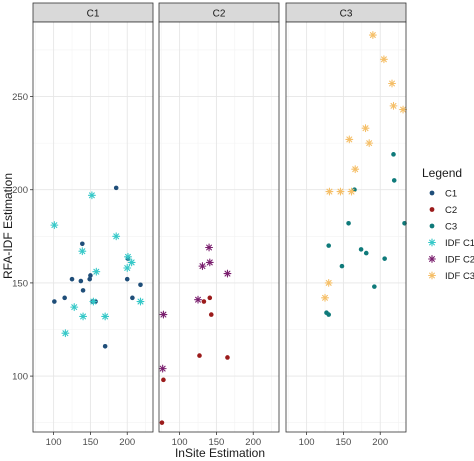 This screenshot has width=474, height=461. I want to click on legend-entry: IDF C1, so click(451, 243).